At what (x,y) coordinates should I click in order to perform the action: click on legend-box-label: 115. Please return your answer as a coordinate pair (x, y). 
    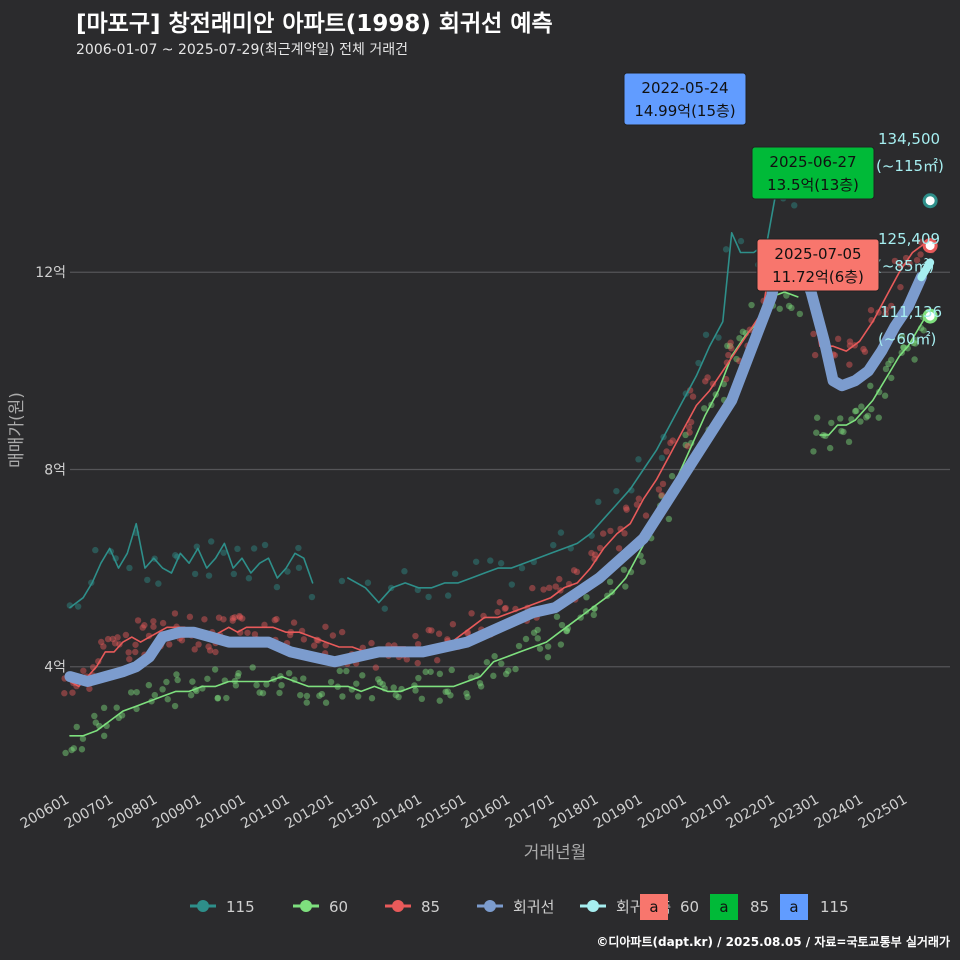
    Looking at the image, I should click on (834, 907).